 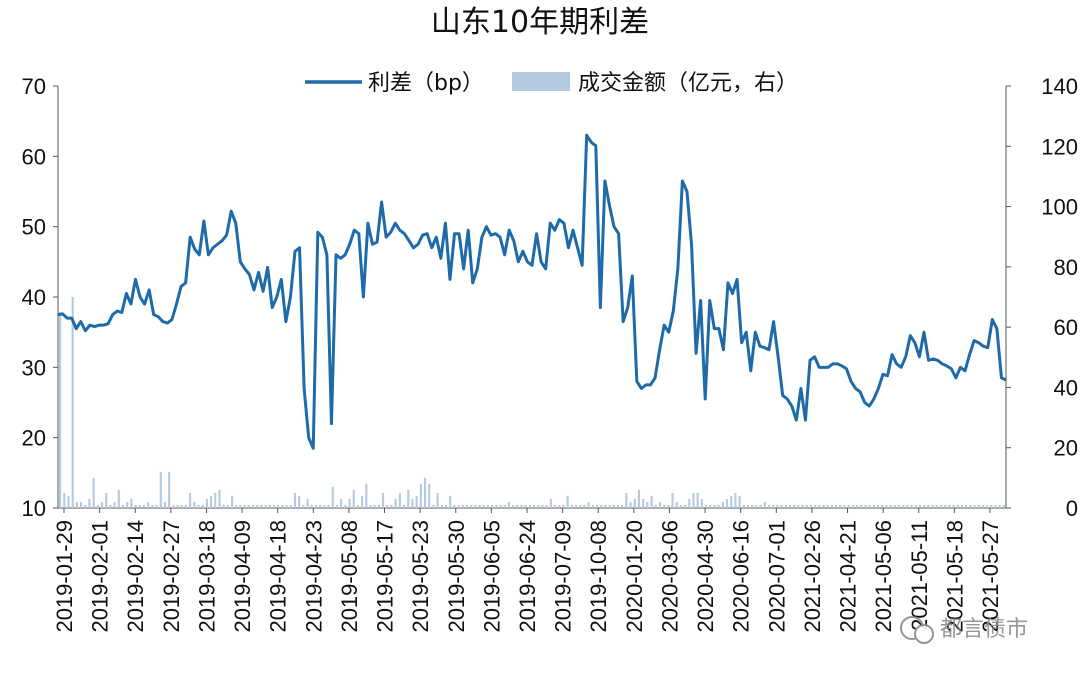 I want to click on y-right-tick-label: 100, so click(x=1059, y=207).